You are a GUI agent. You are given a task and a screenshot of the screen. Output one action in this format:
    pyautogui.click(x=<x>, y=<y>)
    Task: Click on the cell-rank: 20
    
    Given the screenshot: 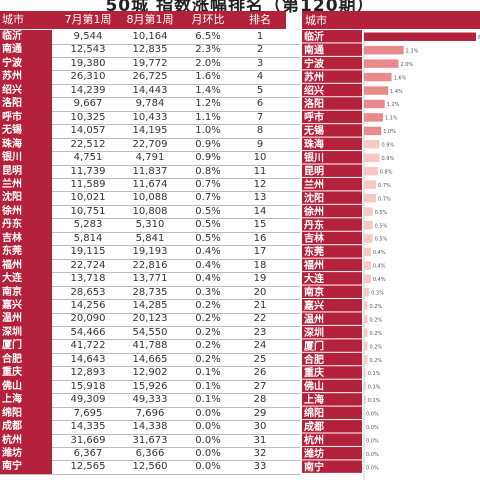 What is the action you would take?
    pyautogui.click(x=260, y=292)
    